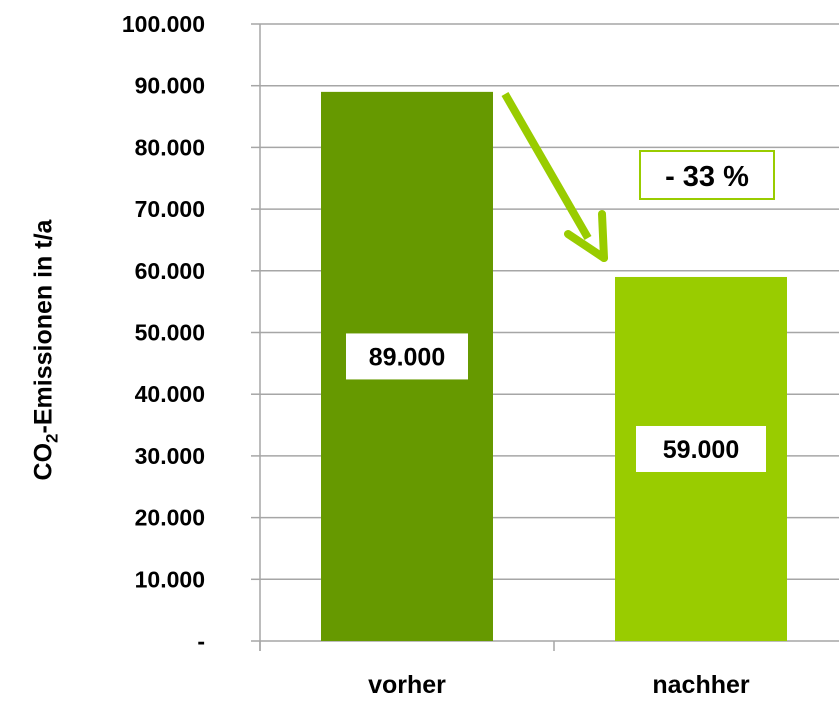  What do you see at coordinates (546, 166) in the screenshot?
I see `annotation-arrow` at bounding box center [546, 166].